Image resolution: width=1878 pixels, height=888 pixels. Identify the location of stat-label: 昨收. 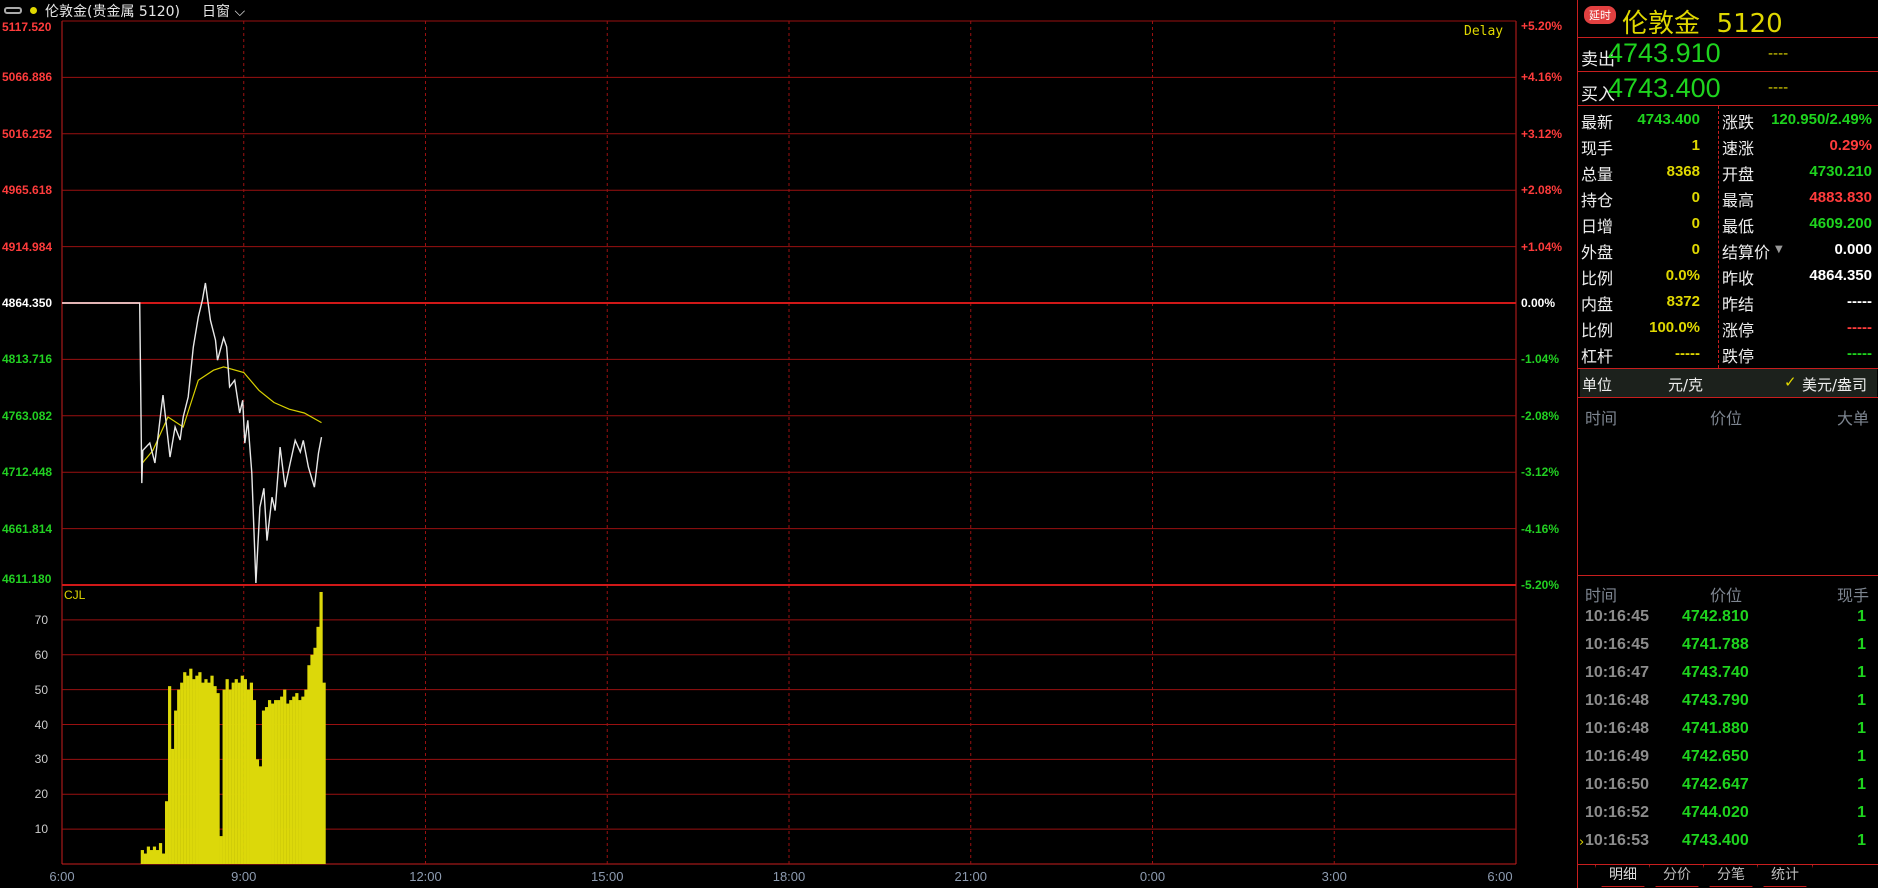
(1738, 278).